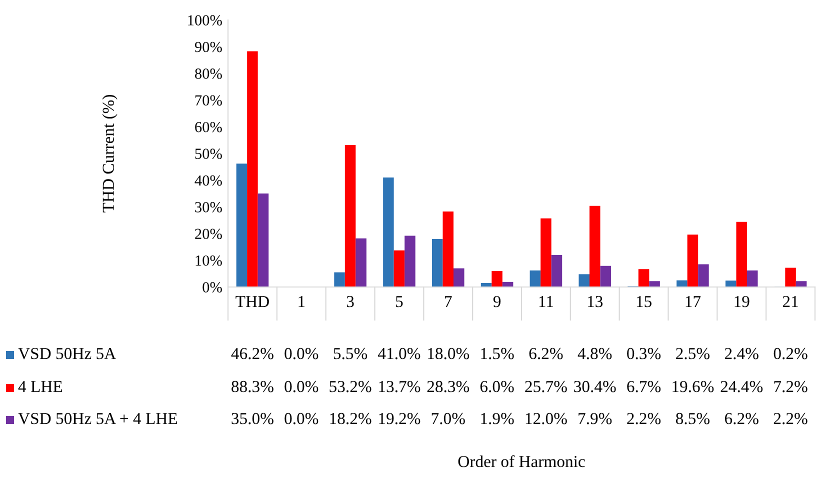  I want to click on data-label: 19.6%, so click(693, 386).